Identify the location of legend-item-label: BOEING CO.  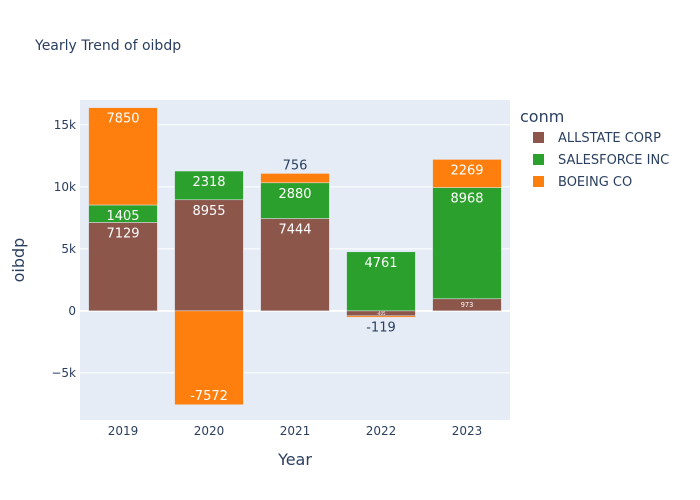
(595, 182).